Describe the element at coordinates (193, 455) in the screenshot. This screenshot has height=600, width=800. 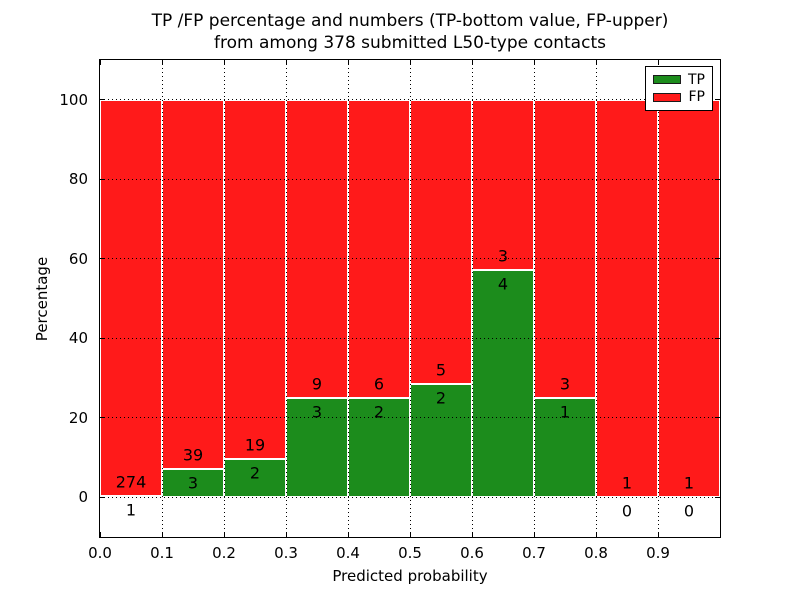
I see `fp-count-label: 39` at that location.